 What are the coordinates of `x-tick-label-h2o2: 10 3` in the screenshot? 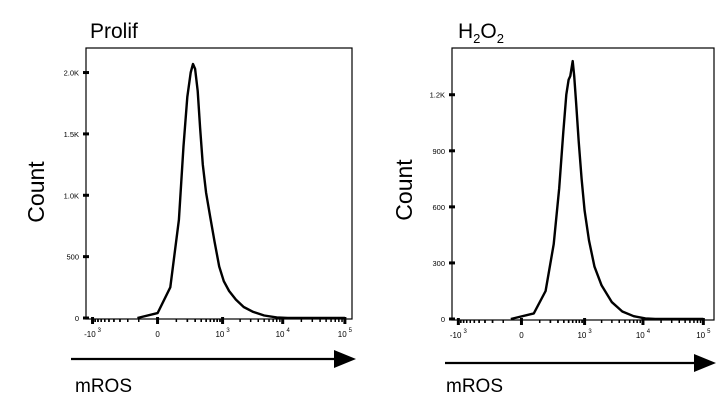 It's located at (584, 334).